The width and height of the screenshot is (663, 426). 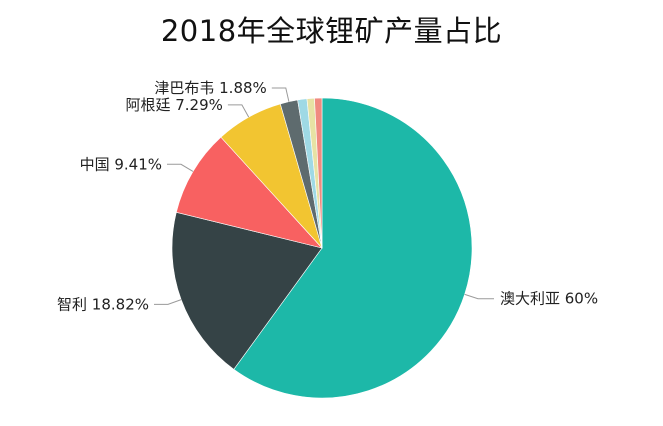 I want to click on slice-label-3: 中国 9.41%, so click(x=121, y=164).